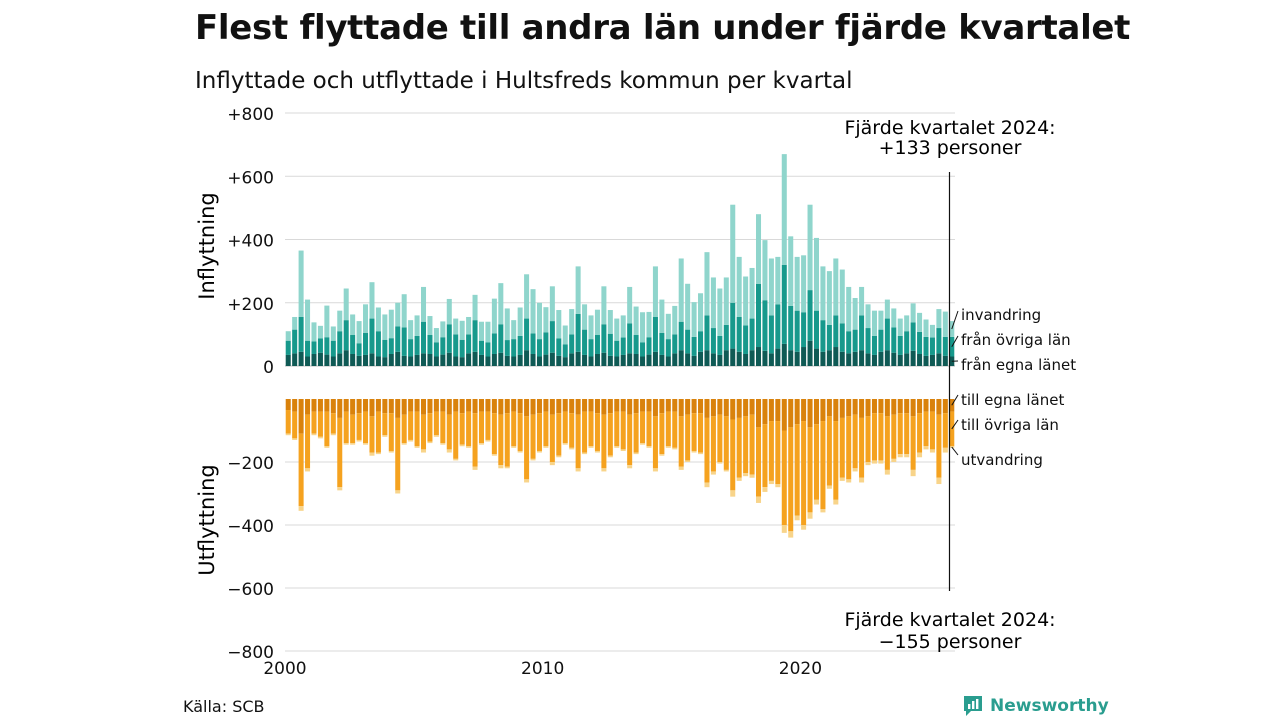 Image resolution: width=1280 pixels, height=720 pixels. What do you see at coordinates (1016, 340) in the screenshot?
I see `legend-label-inflow: från övriga län` at bounding box center [1016, 340].